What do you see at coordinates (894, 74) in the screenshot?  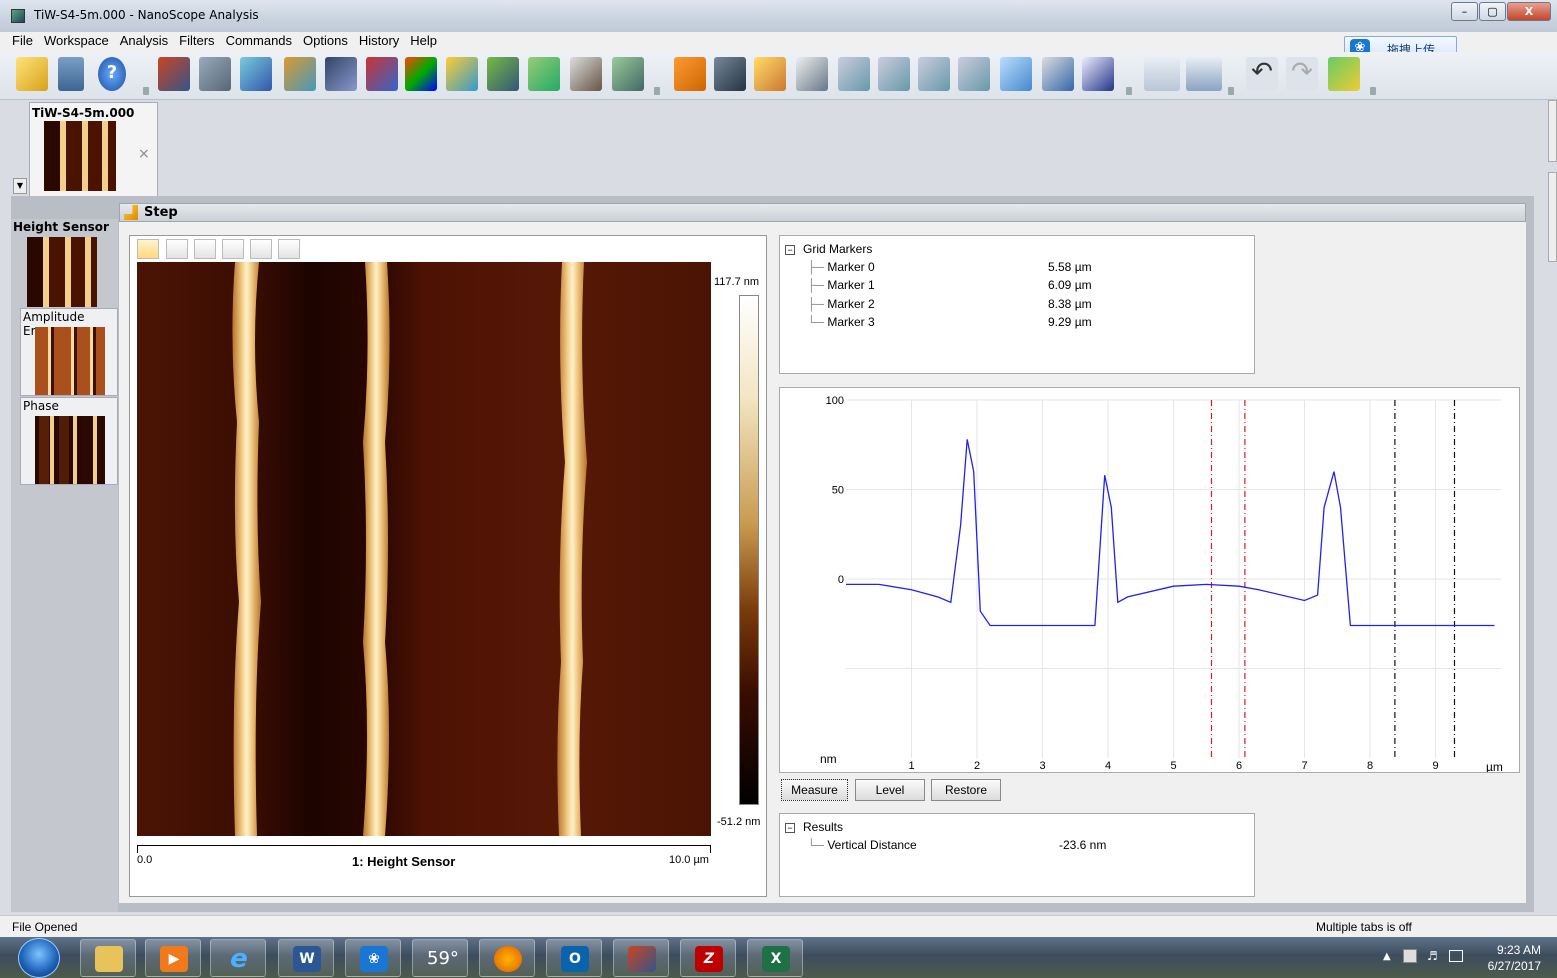 I see `median-filter-icon` at bounding box center [894, 74].